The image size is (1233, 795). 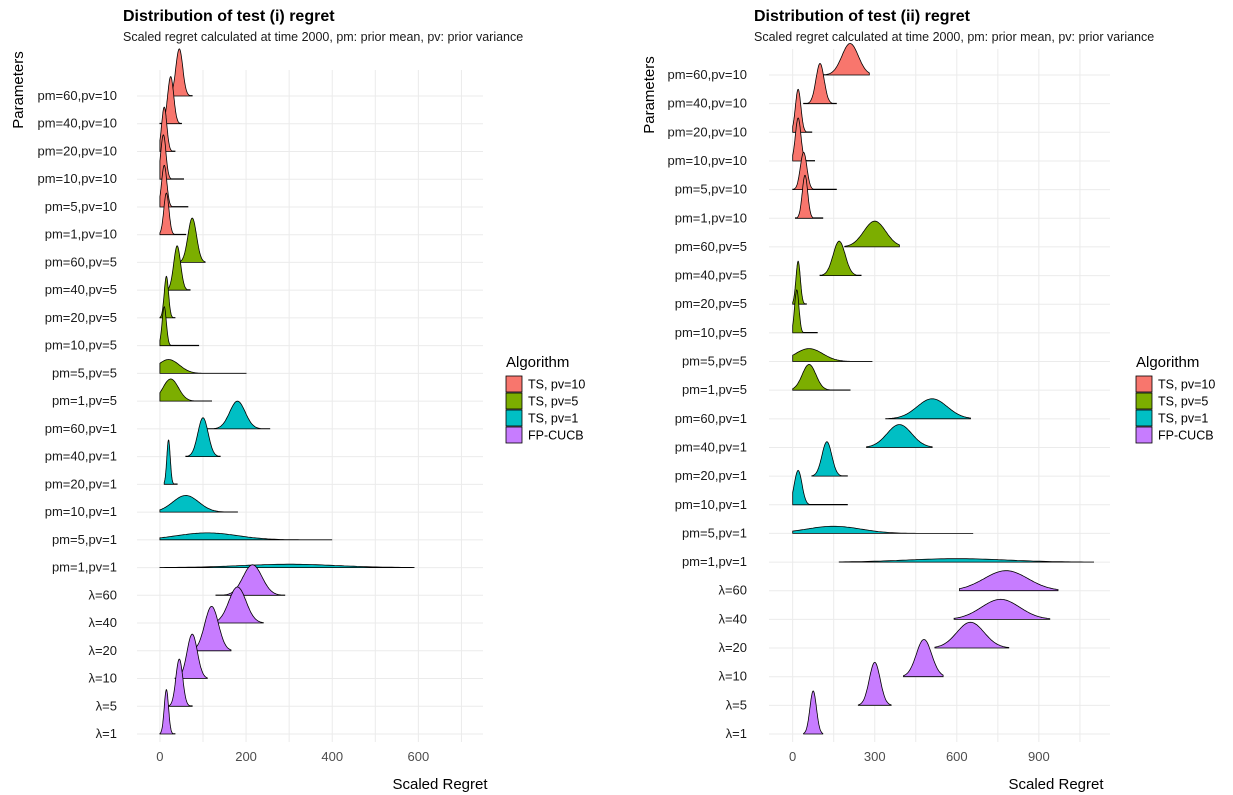 What do you see at coordinates (102, 594) in the screenshot?
I see `y-tick-label: λ=60` at bounding box center [102, 594].